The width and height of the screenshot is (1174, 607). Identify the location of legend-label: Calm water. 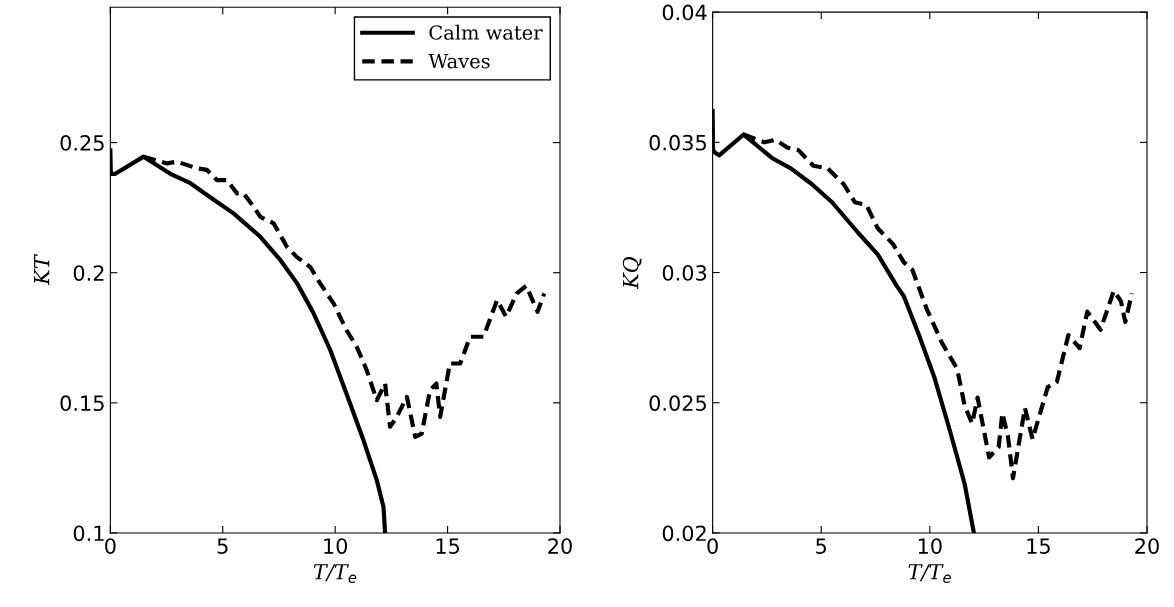
(486, 32).